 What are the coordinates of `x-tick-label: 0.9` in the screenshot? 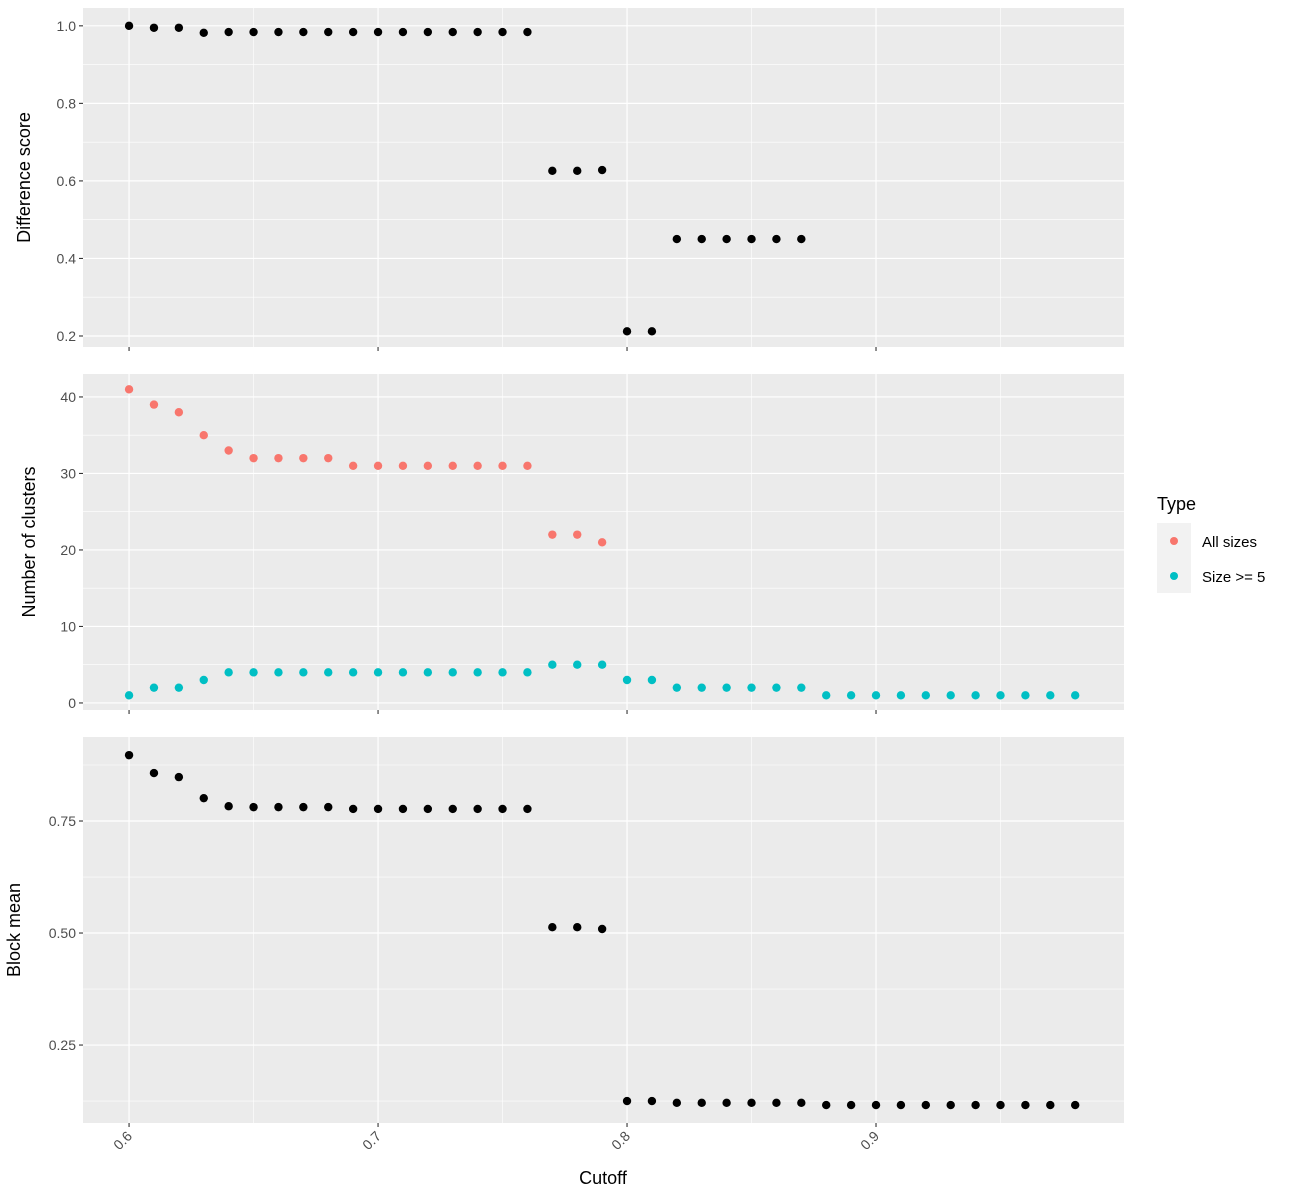 It's located at (869, 1140).